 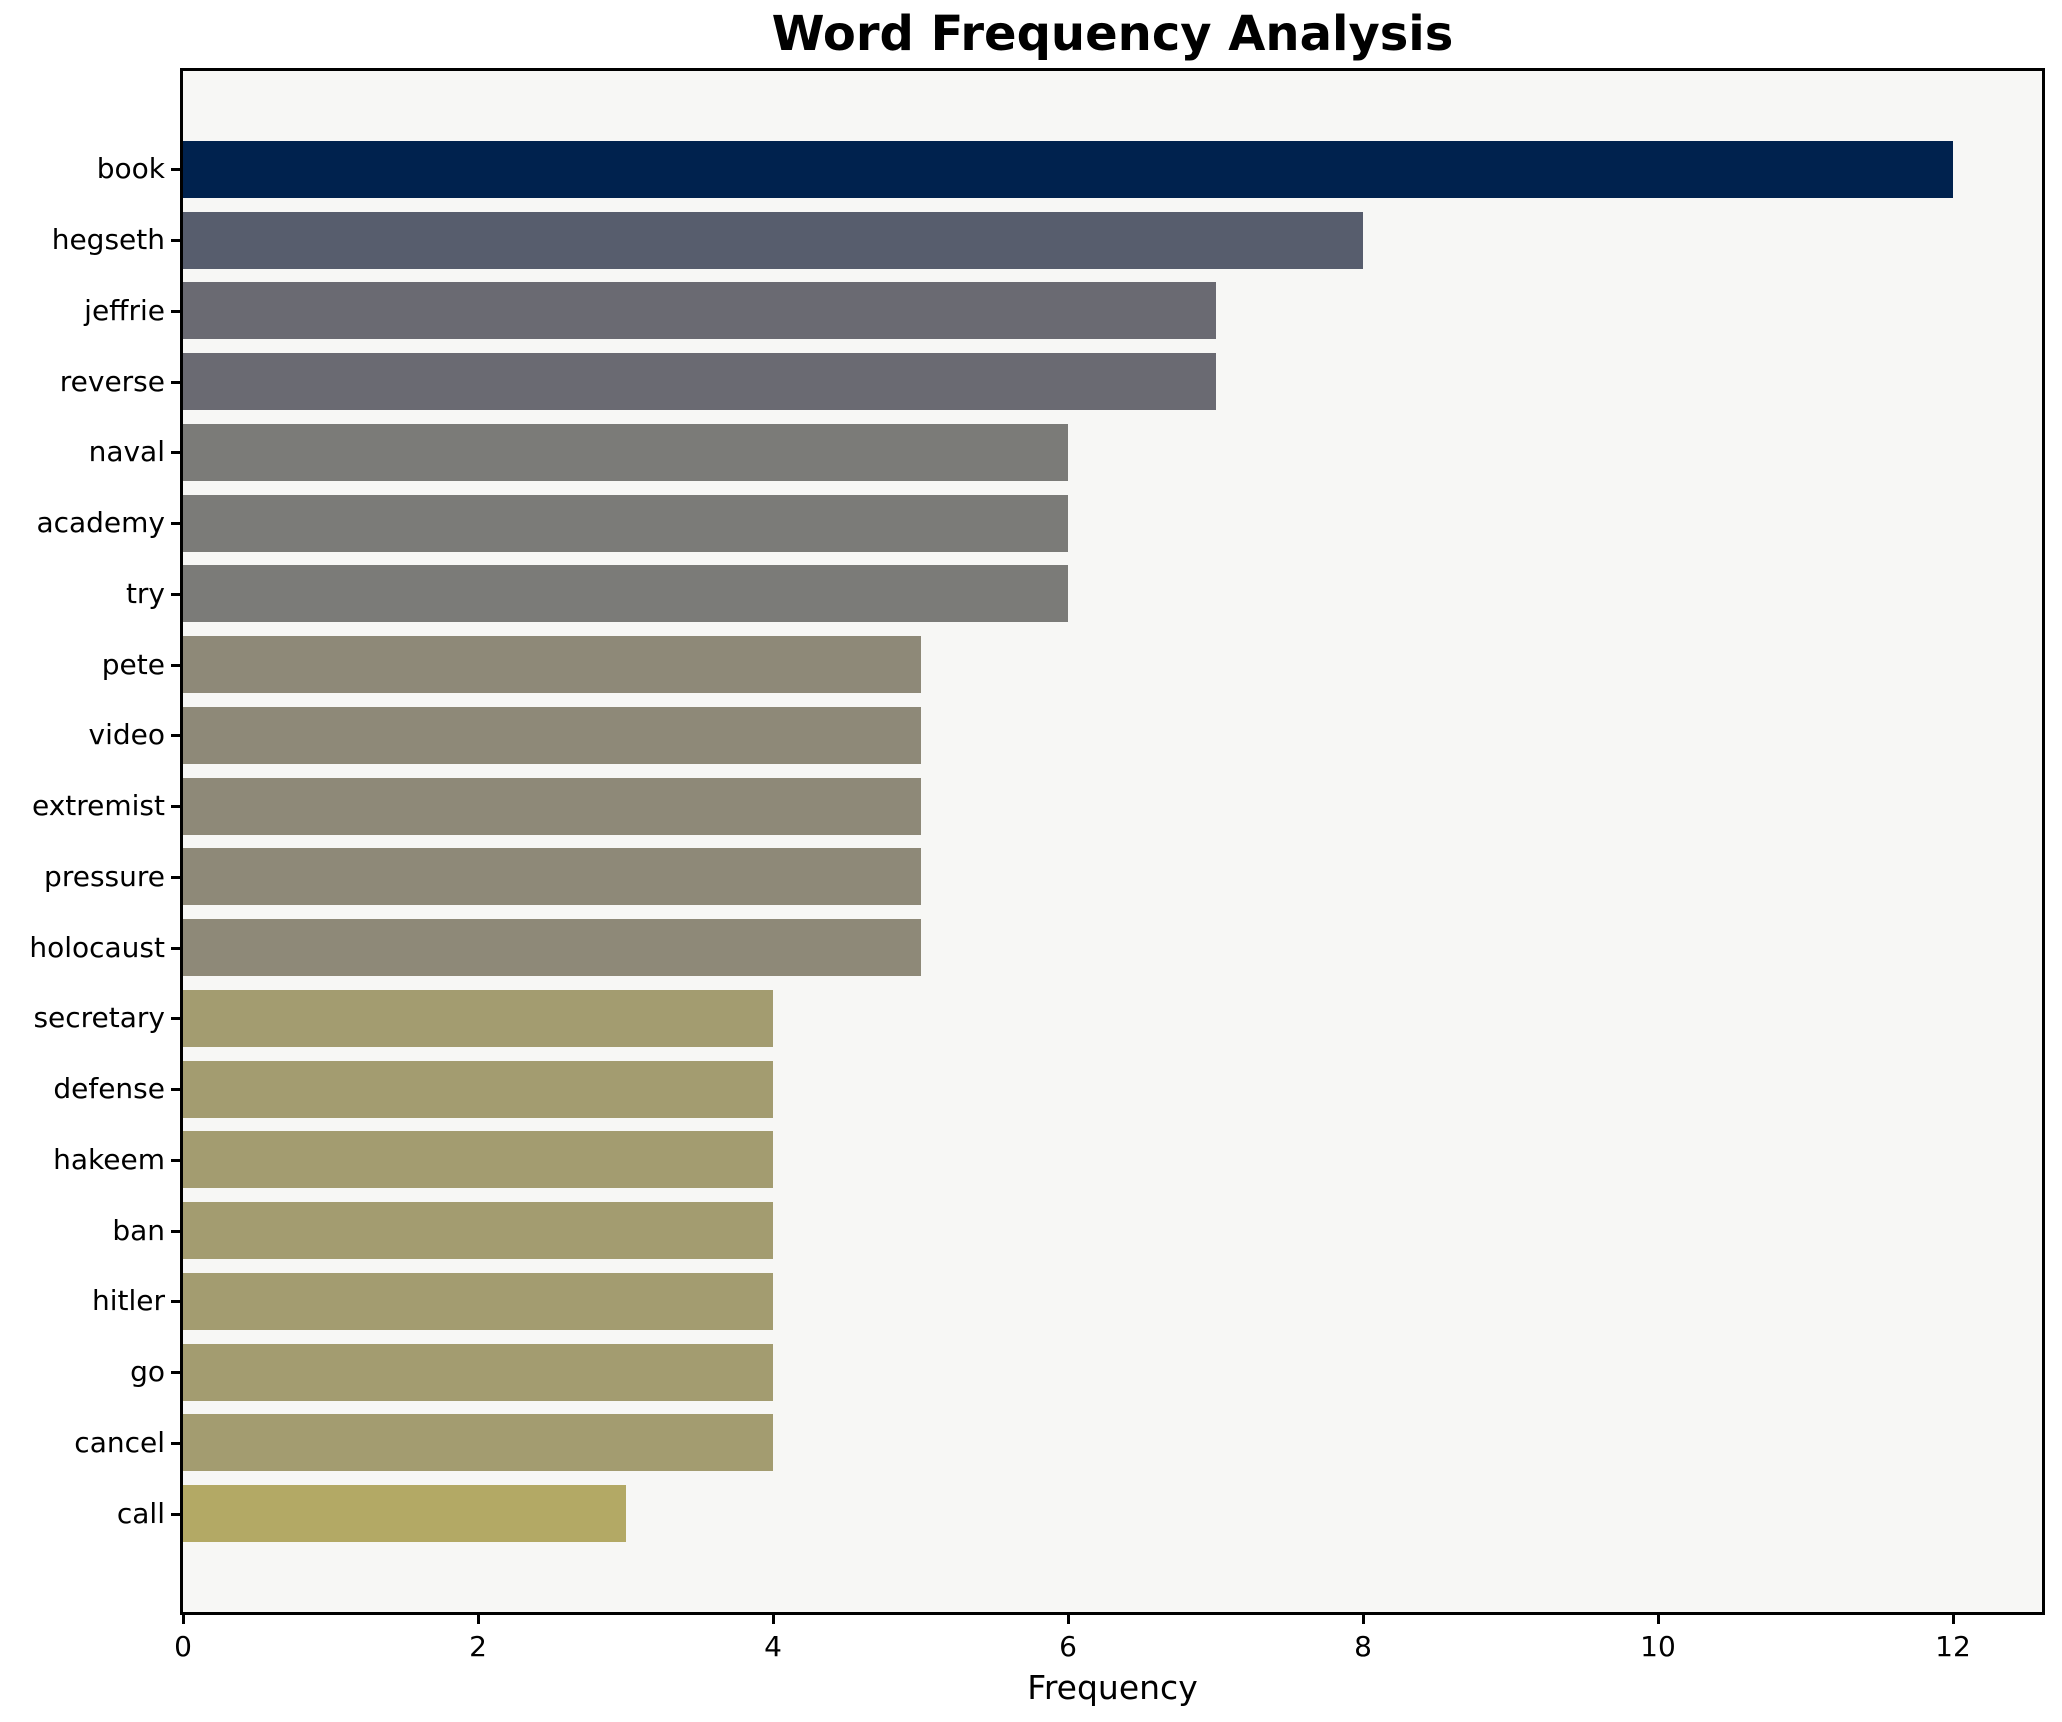 I want to click on bar-cancel, so click(x=478, y=1442).